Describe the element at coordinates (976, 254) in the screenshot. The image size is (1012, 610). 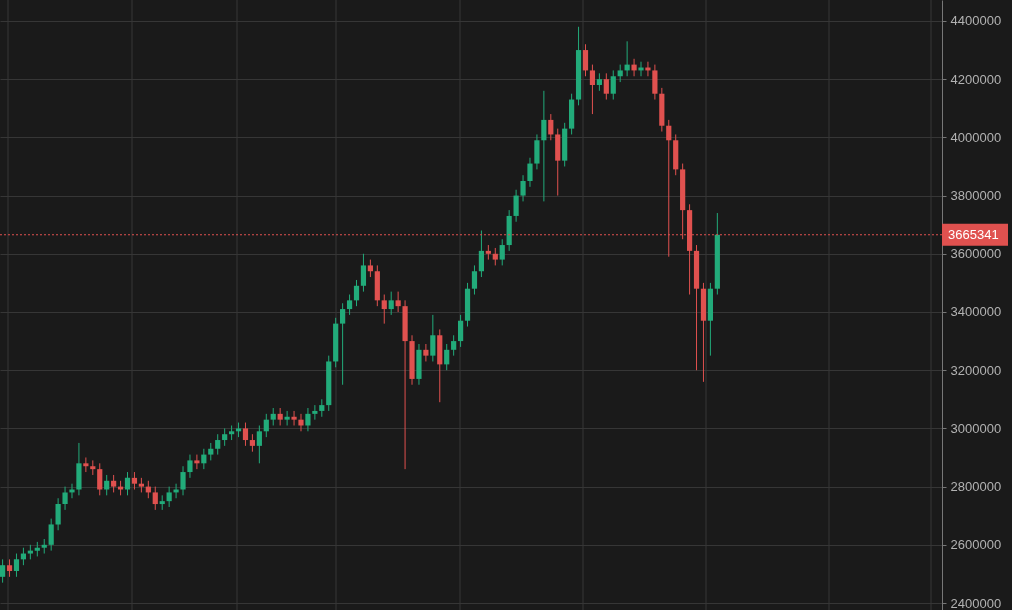
I see `y-tick-label: 3600000` at that location.